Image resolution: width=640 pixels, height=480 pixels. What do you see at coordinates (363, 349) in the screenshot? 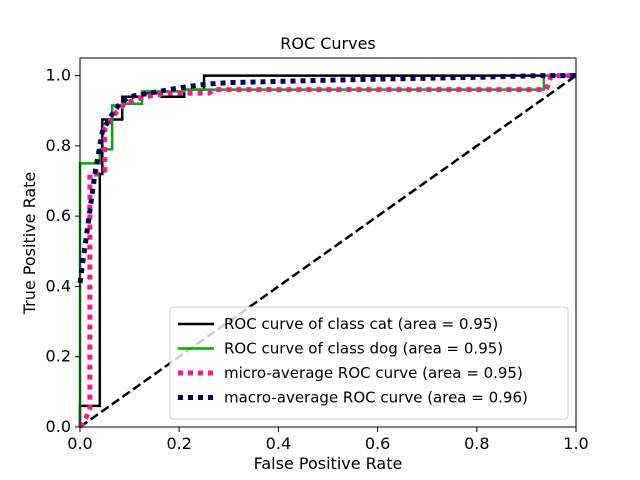
I see `legend-label: ROC curve of class dog (area = 0.95)` at bounding box center [363, 349].